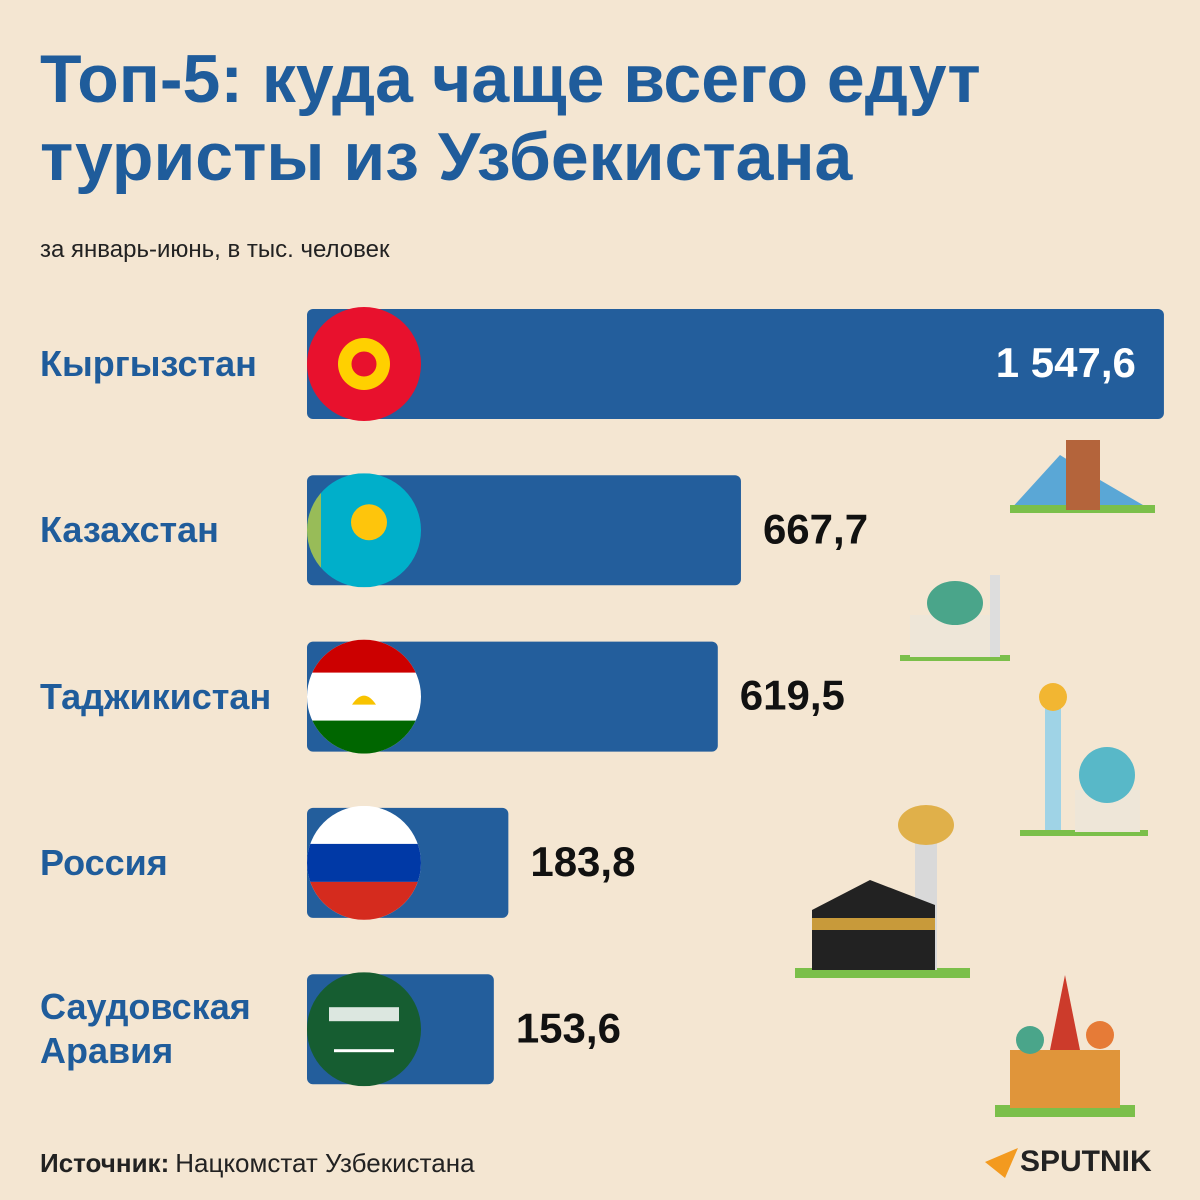 The image size is (1200, 1200). I want to click on value-label: 619,5, so click(792, 695).